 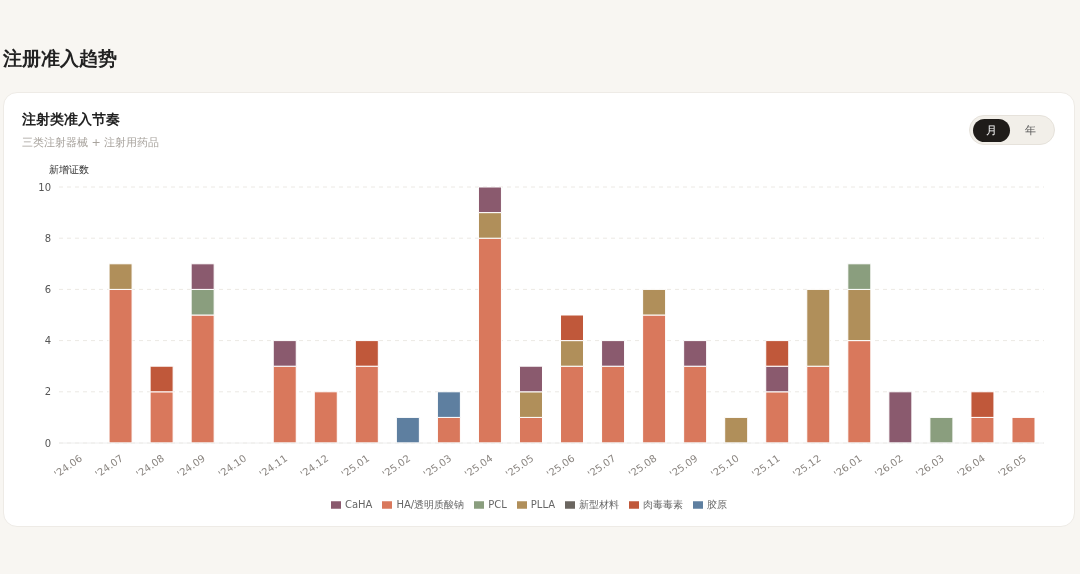 What do you see at coordinates (543, 504) in the screenshot?
I see `legend-label: PLLA` at bounding box center [543, 504].